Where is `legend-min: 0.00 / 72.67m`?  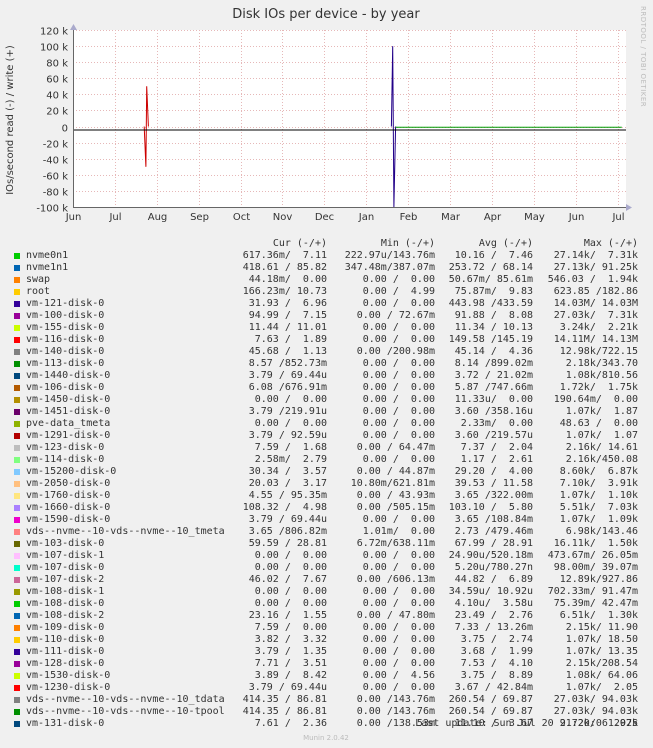 legend-min: 0.00 / 72.67m is located at coordinates (395, 315).